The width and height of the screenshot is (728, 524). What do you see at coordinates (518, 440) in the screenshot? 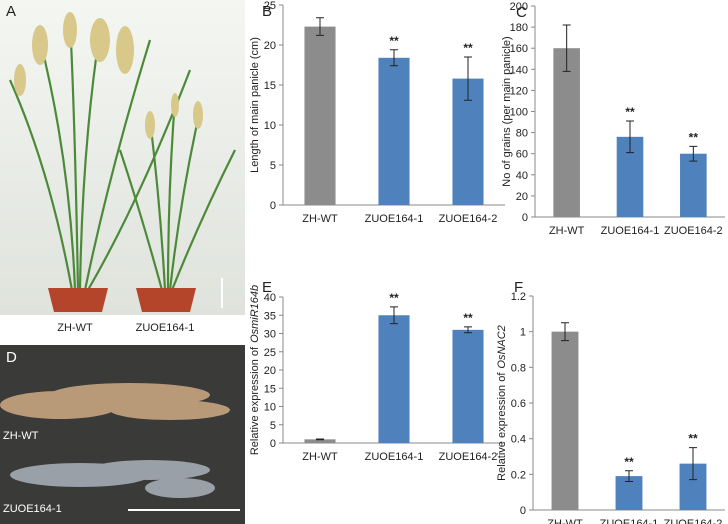
I see `y-tick-label: 0.4` at bounding box center [518, 440].